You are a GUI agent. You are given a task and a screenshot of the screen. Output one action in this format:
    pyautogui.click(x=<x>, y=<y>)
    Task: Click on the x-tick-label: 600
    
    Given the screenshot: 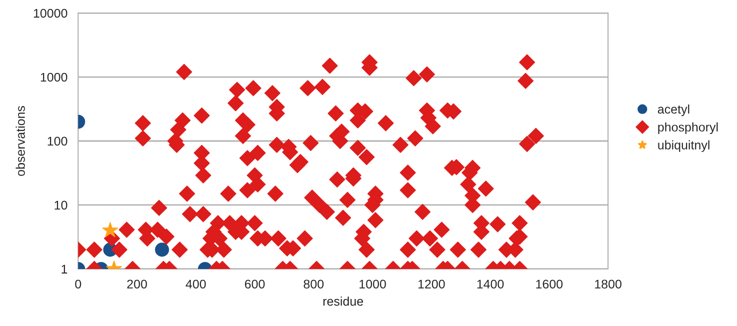 What is the action you would take?
    pyautogui.click(x=254, y=284)
    